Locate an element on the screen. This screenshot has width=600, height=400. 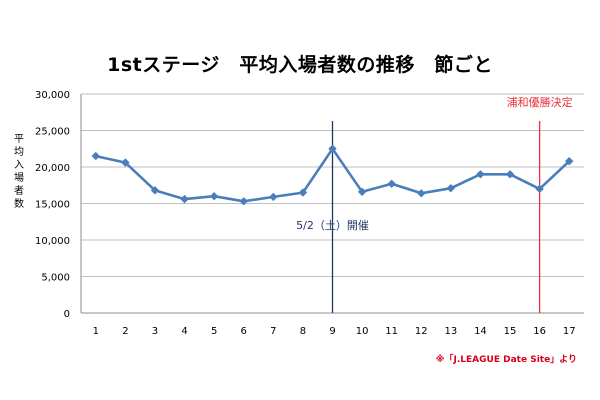
y-tick-label: 15,000 is located at coordinates (52, 205).